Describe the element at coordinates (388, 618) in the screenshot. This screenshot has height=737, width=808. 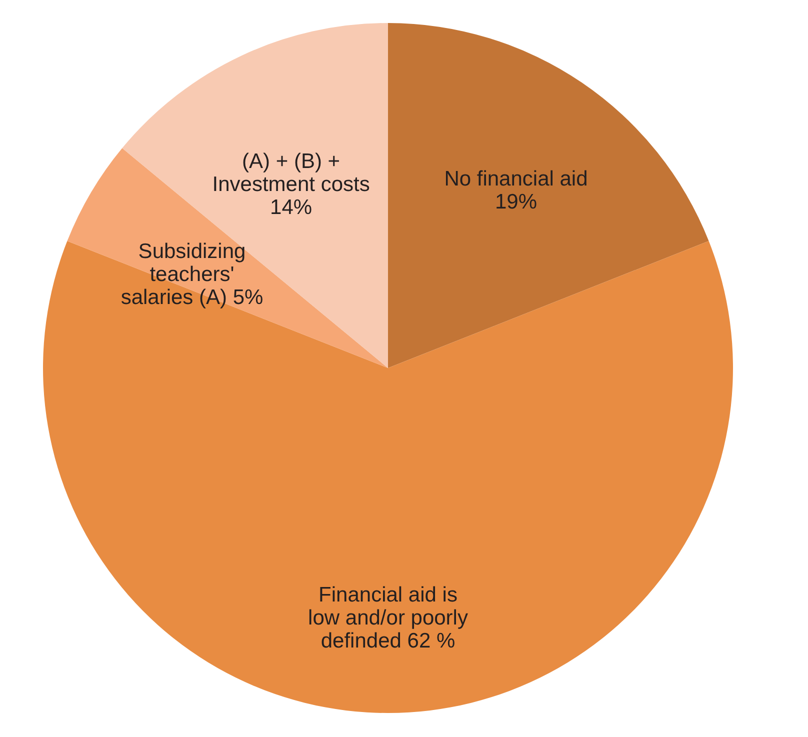
I see `slice-label: Financial aid is low and/or poorly definded 62 %` at that location.